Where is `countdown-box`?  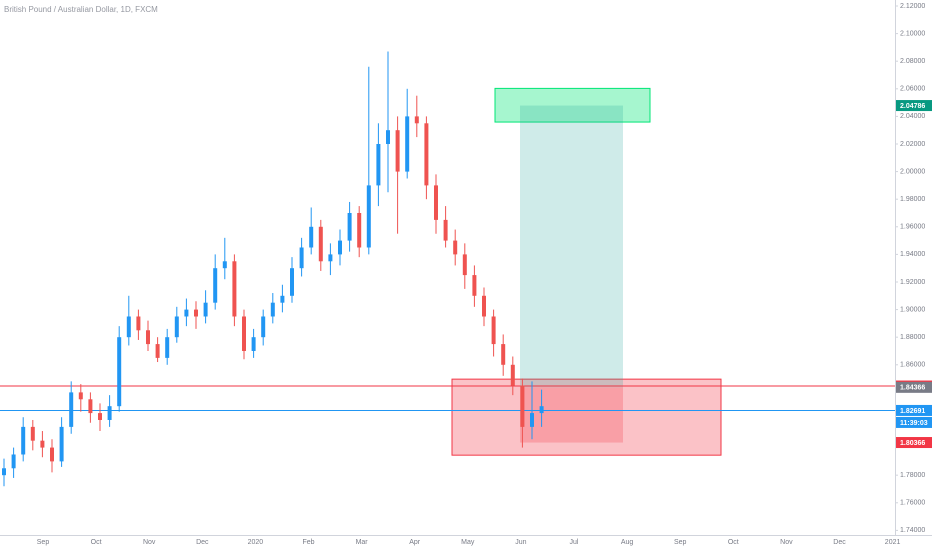 countdown-box is located at coordinates (914, 422).